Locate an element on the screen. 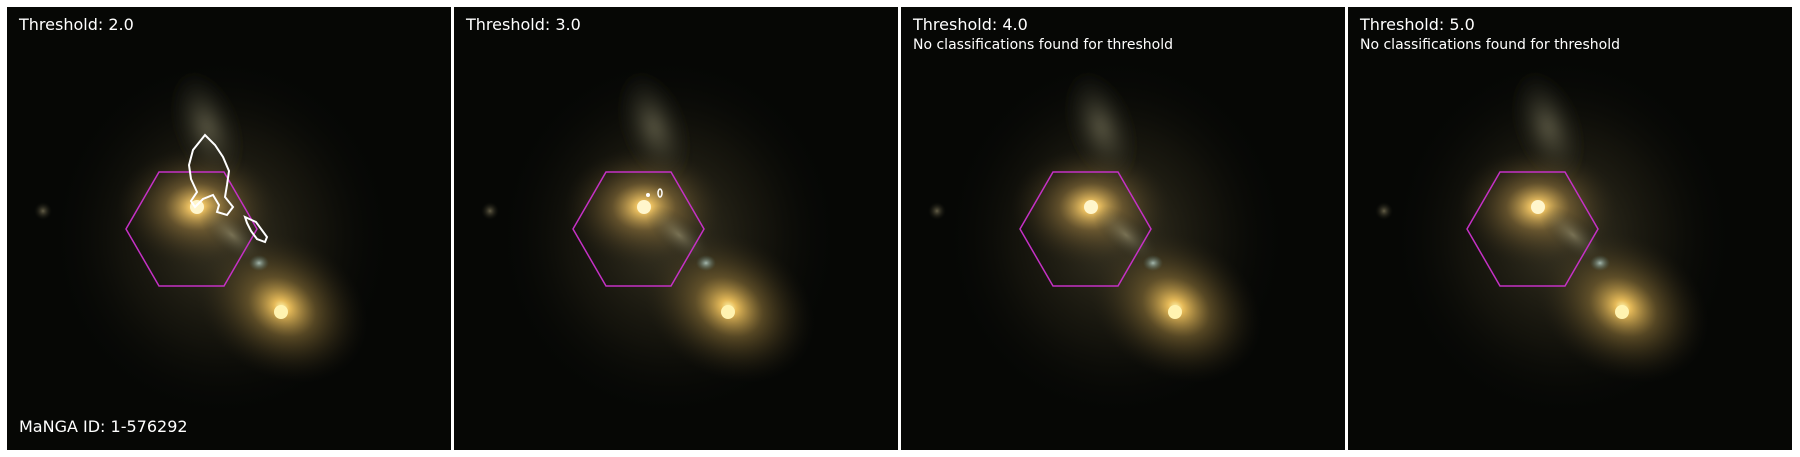  threshold-title: Threshold: 3.0 is located at coordinates (523, 24).